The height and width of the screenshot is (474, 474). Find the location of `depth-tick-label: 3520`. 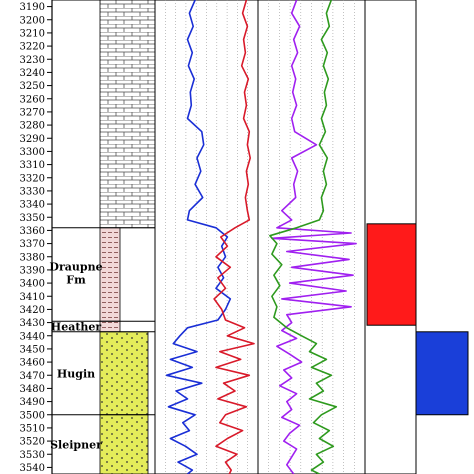

depth-tick-label: 3520 is located at coordinates (32, 442).